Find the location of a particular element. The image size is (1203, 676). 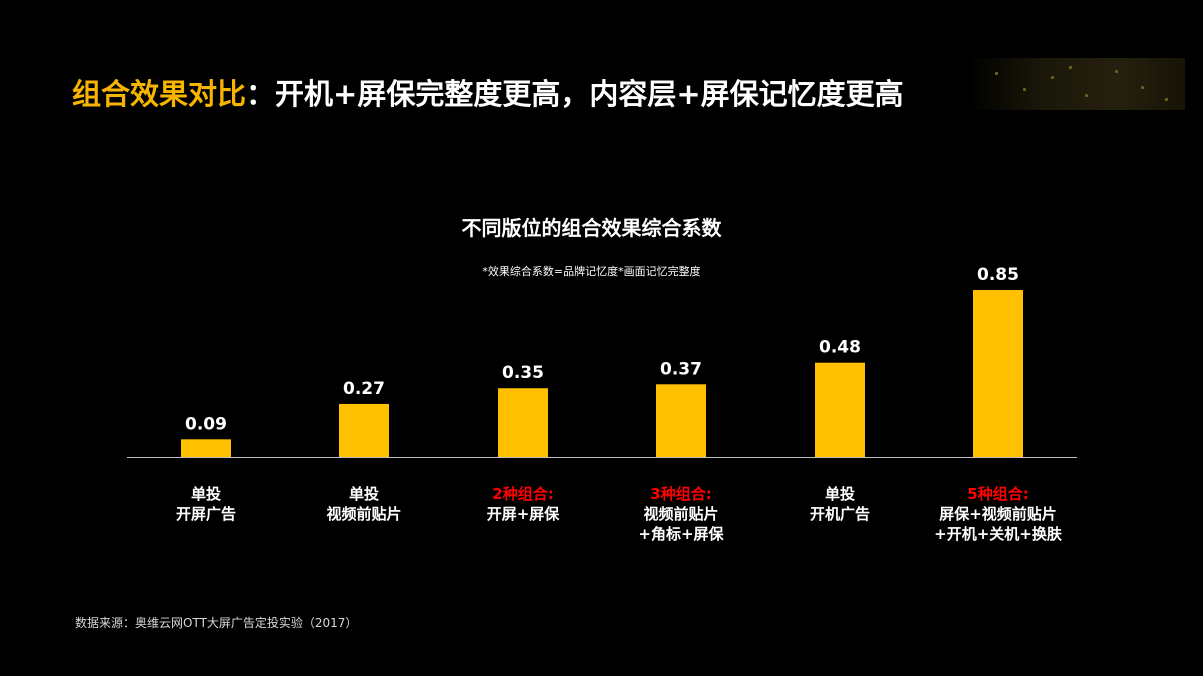

decorative-image-strip is located at coordinates (1075, 84).